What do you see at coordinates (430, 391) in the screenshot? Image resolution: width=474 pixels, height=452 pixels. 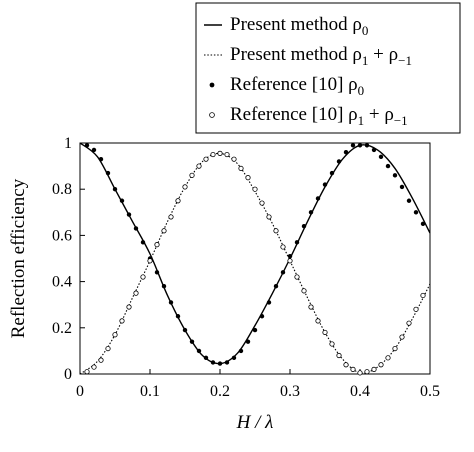 I see `x-tick-label: 0.5` at bounding box center [430, 391].